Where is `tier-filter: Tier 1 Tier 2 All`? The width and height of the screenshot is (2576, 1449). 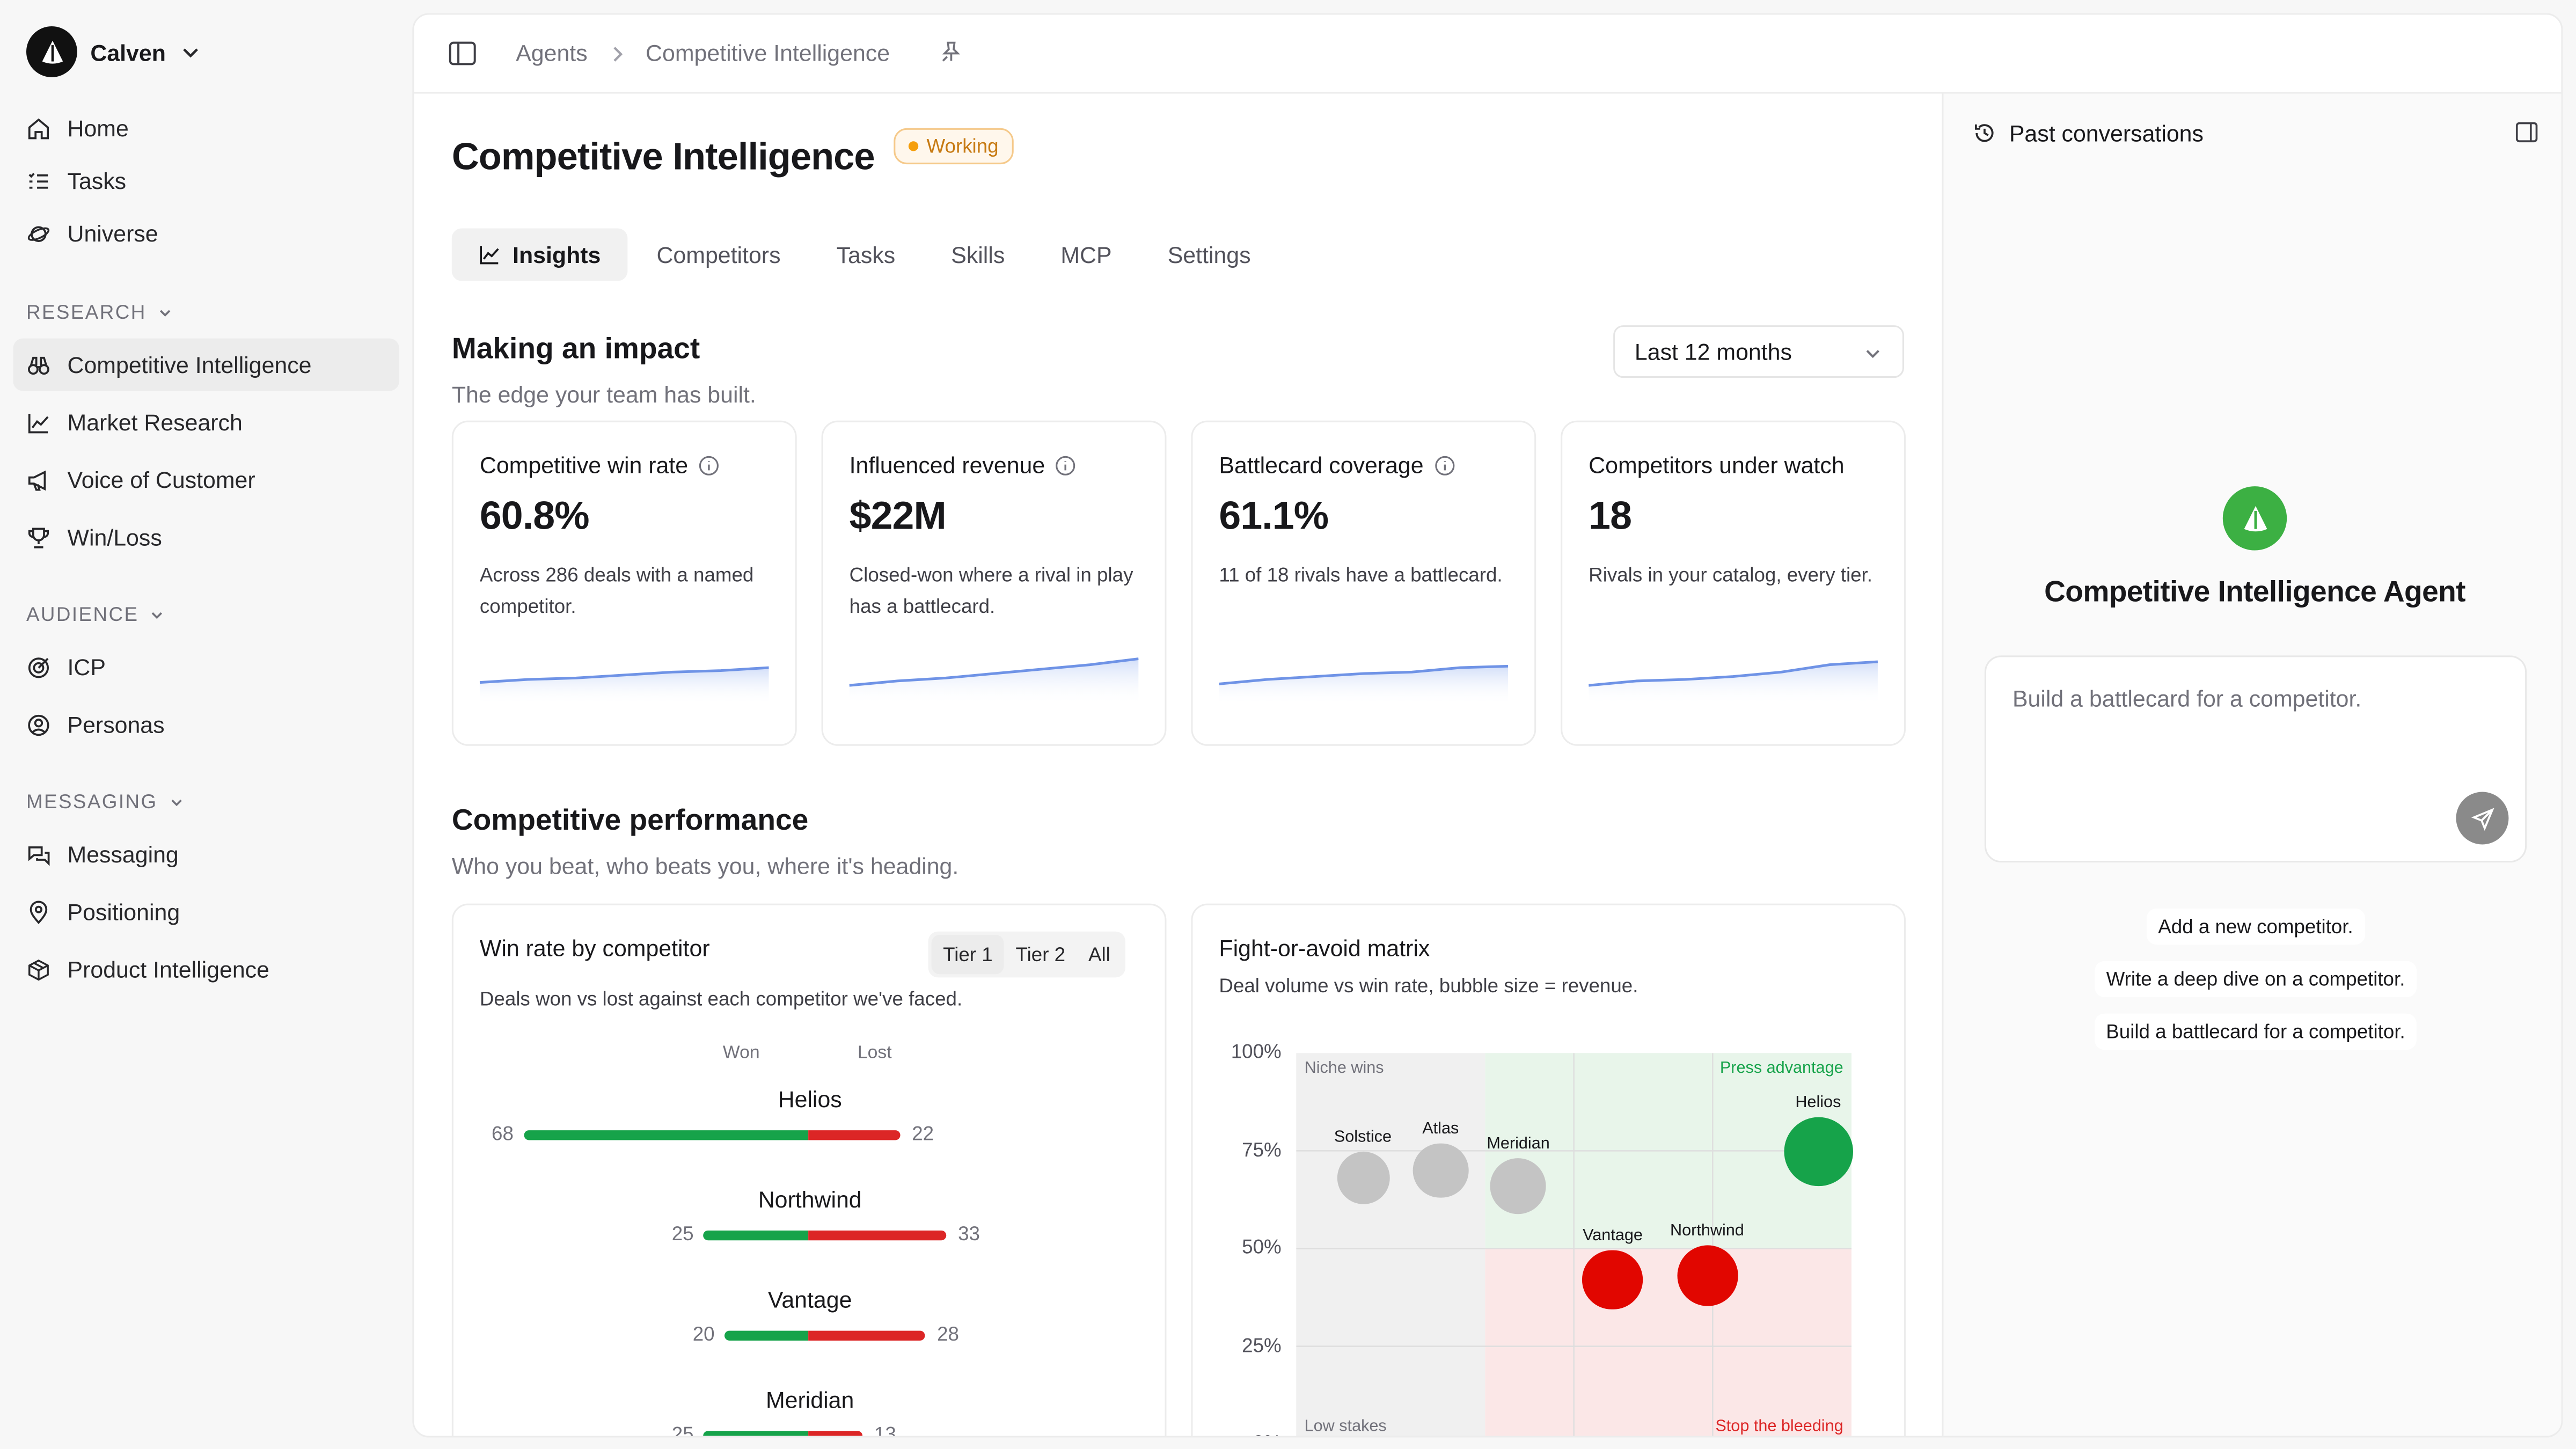
tier-filter: Tier 1 Tier 2 All is located at coordinates (1026, 954).